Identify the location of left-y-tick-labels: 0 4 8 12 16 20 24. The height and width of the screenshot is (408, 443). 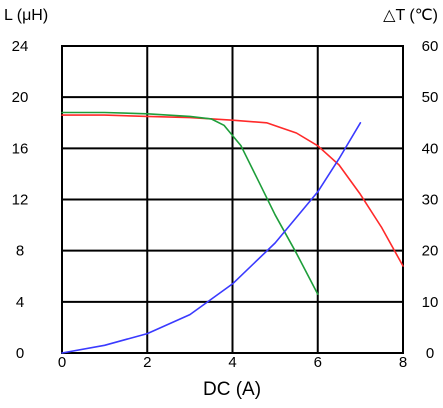
(20, 200).